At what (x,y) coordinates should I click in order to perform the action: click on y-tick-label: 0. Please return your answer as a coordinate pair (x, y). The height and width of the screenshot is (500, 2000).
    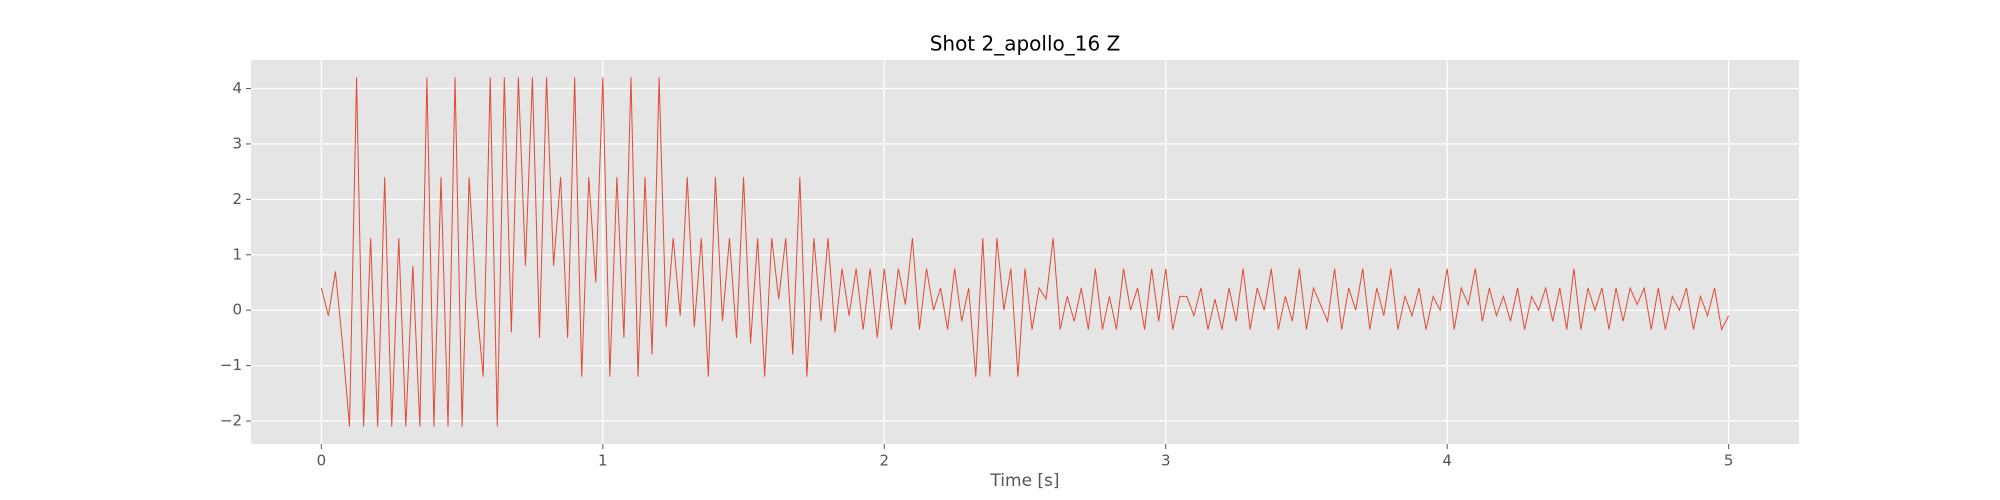
    Looking at the image, I should click on (237, 310).